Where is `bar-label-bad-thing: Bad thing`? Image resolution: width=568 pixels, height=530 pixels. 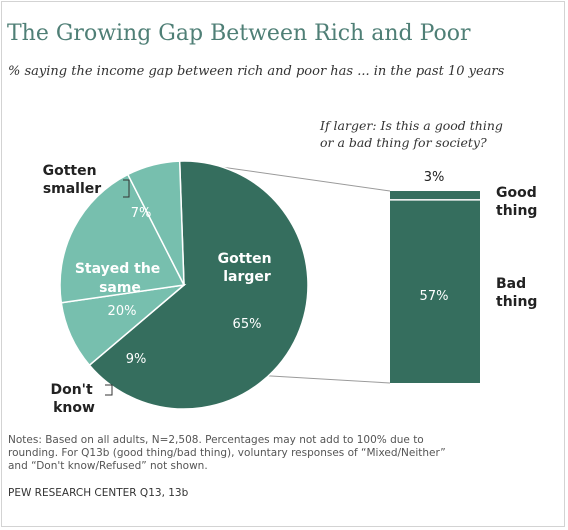
bar-label-bad-thing: Bad thing is located at coordinates (516, 293).